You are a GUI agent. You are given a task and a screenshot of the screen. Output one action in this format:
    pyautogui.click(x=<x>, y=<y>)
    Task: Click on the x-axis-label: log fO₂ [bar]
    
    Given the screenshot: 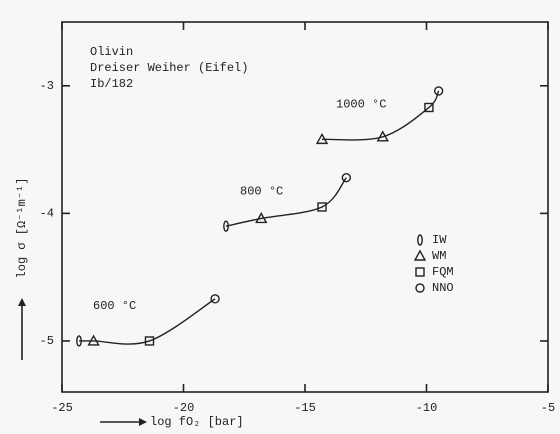 What is the action you would take?
    pyautogui.click(x=197, y=422)
    